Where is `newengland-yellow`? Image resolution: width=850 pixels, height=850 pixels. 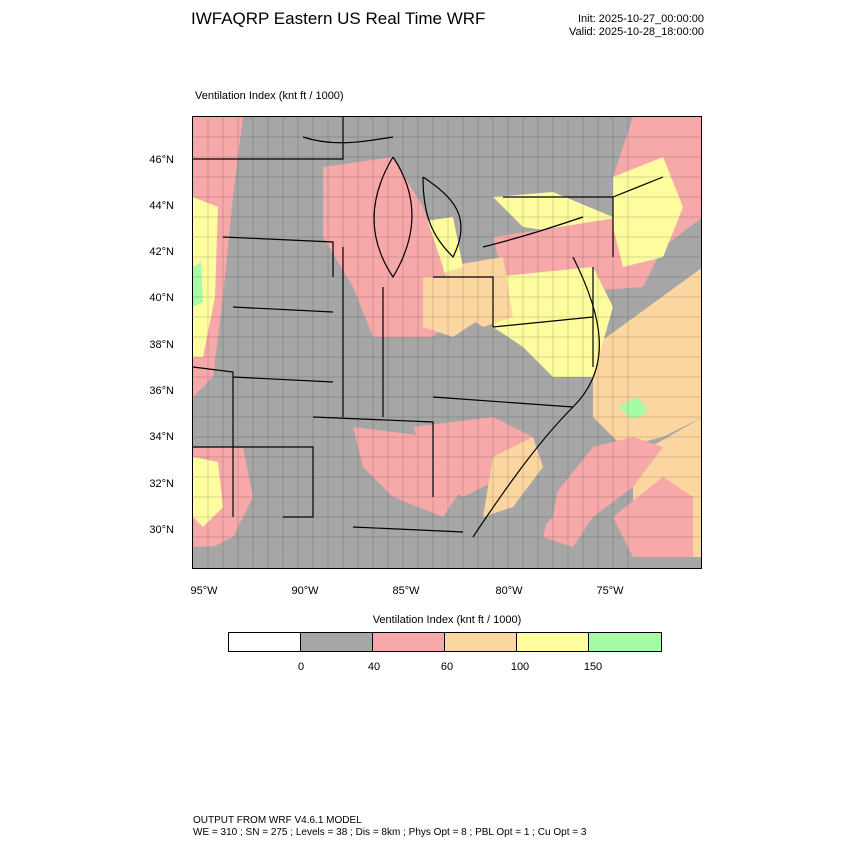 newengland-yellow is located at coordinates (648, 212).